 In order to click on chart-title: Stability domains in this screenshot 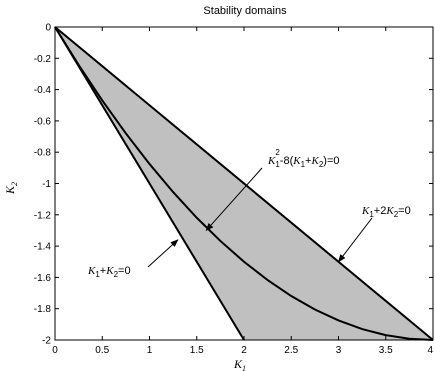, I will do `click(245, 11)`.